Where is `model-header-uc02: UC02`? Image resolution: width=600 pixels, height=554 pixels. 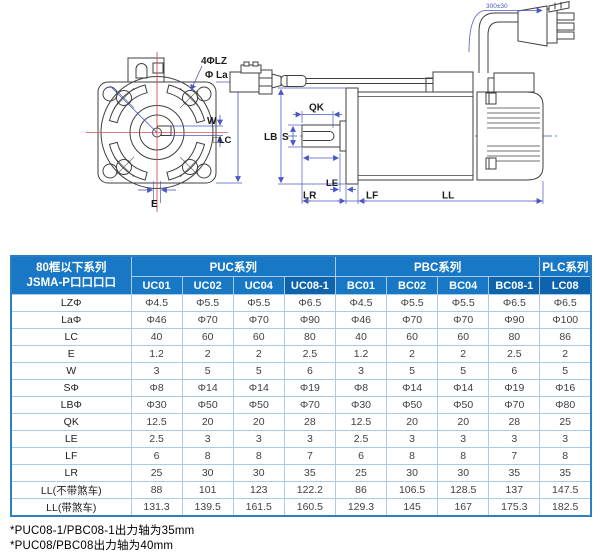 model-header-uc02: UC02 is located at coordinates (207, 285).